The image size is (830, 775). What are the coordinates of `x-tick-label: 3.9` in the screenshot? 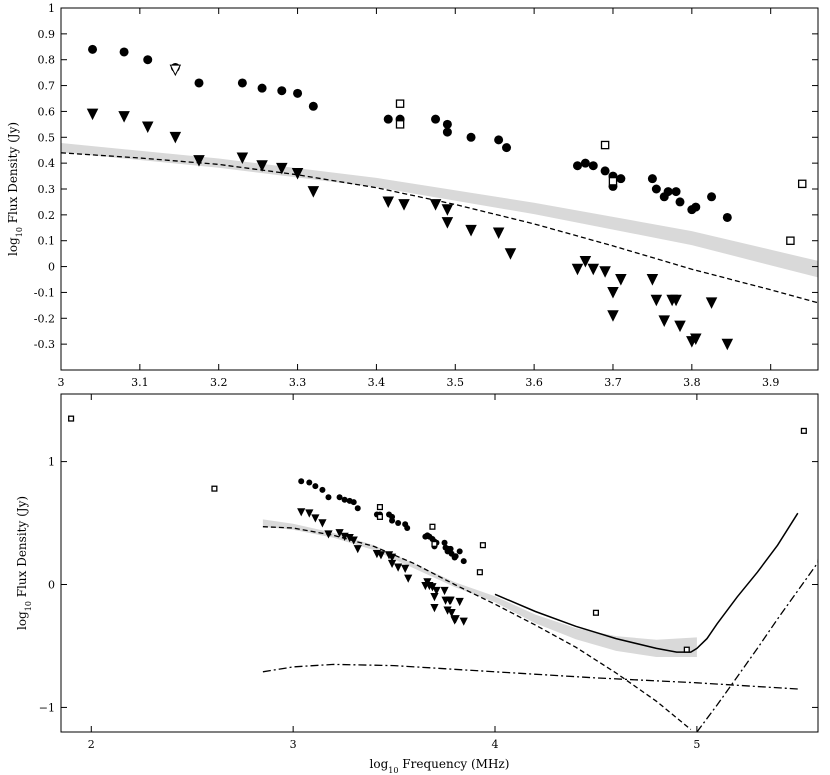 It's located at (771, 382).